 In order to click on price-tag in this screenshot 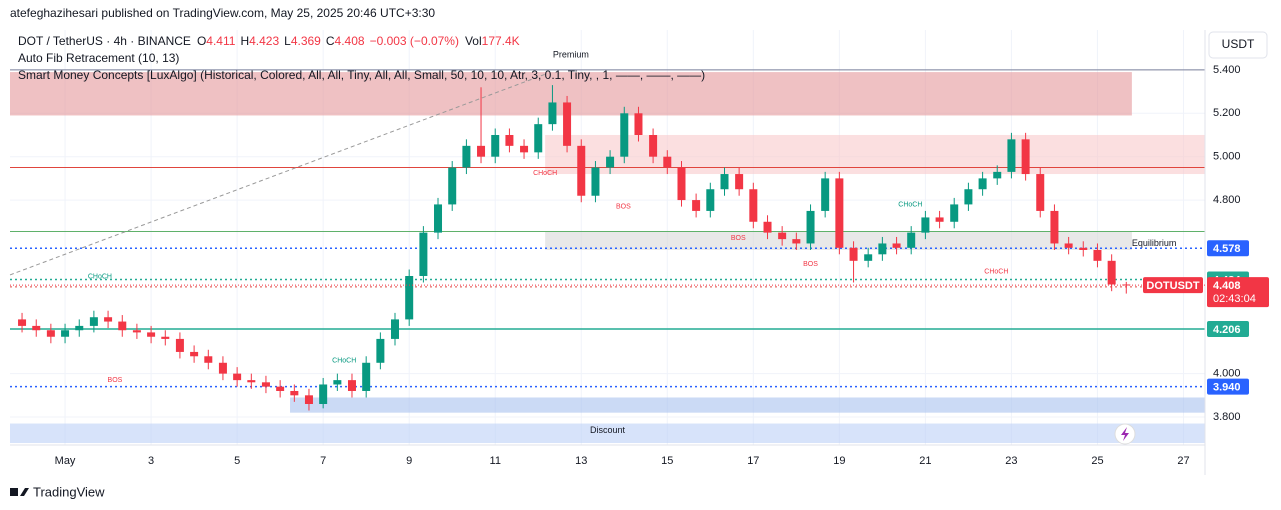, I will do `click(1238, 292)`.